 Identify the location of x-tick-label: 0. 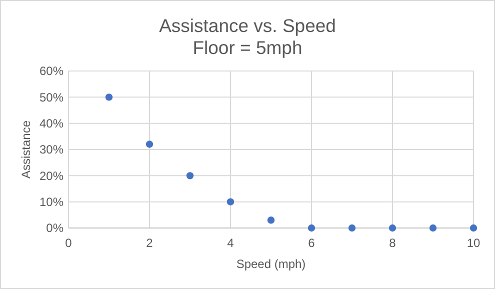
(68, 243).